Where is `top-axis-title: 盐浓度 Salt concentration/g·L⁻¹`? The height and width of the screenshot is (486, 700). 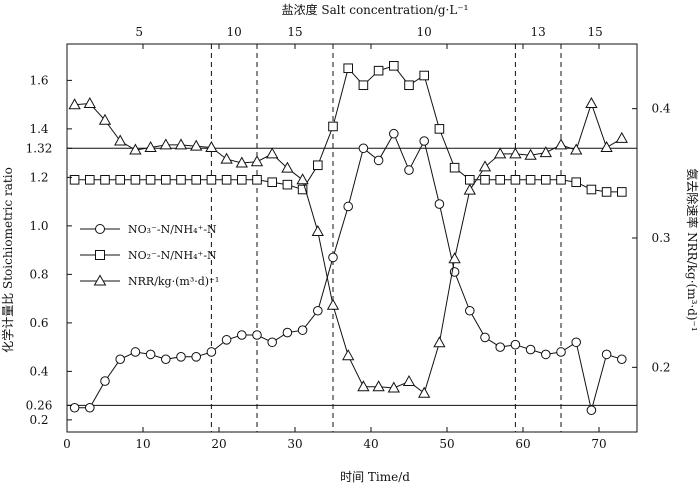
top-axis-title: 盐浓度 Salt concentration/g·L⁻¹ is located at coordinates (375, 9).